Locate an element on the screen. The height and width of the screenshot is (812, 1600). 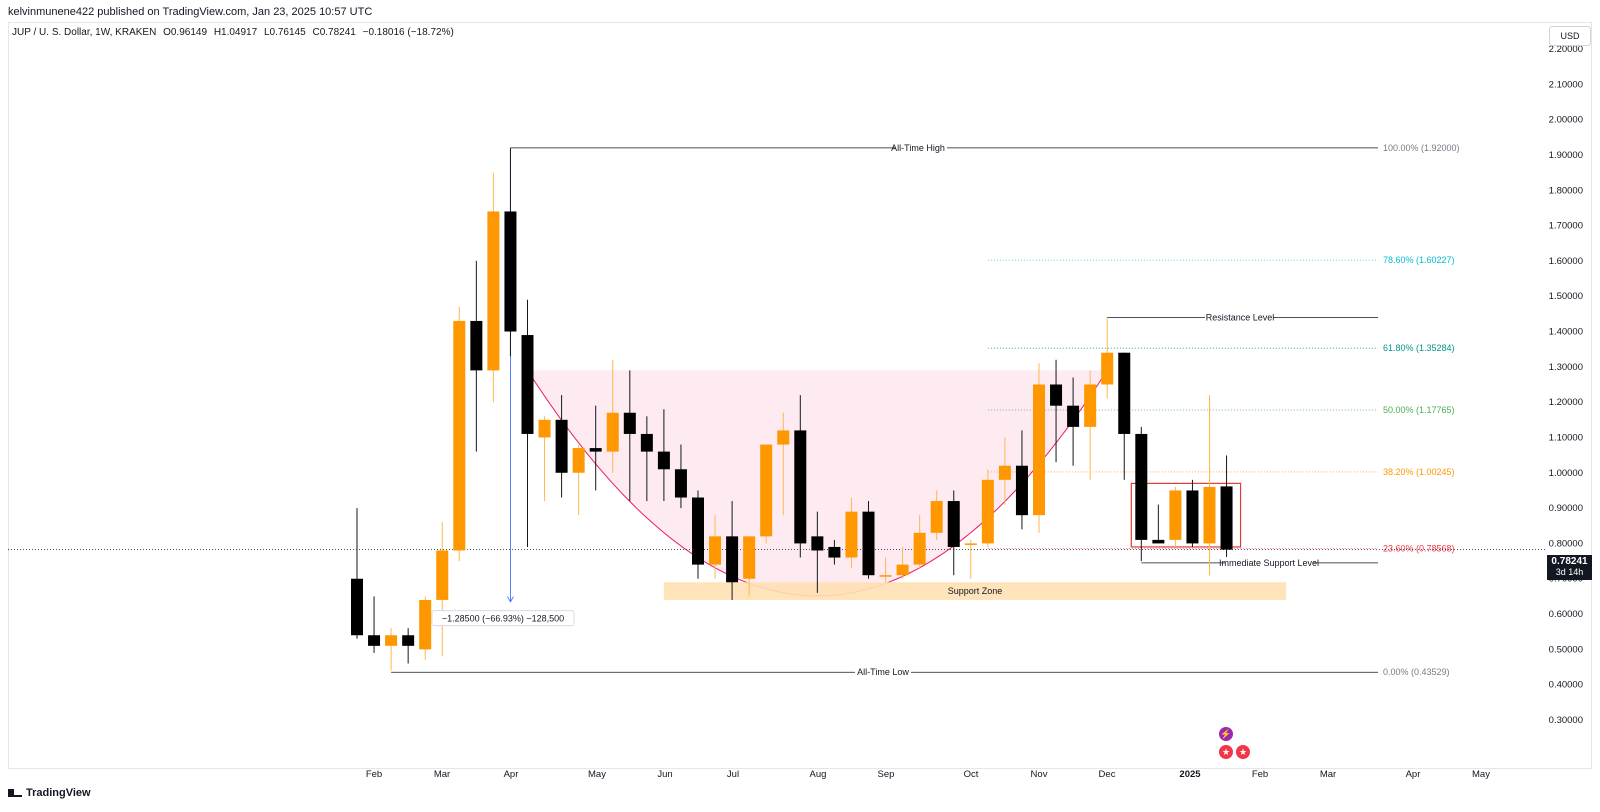
y-tick-label: 2.10000 is located at coordinates (1566, 84).